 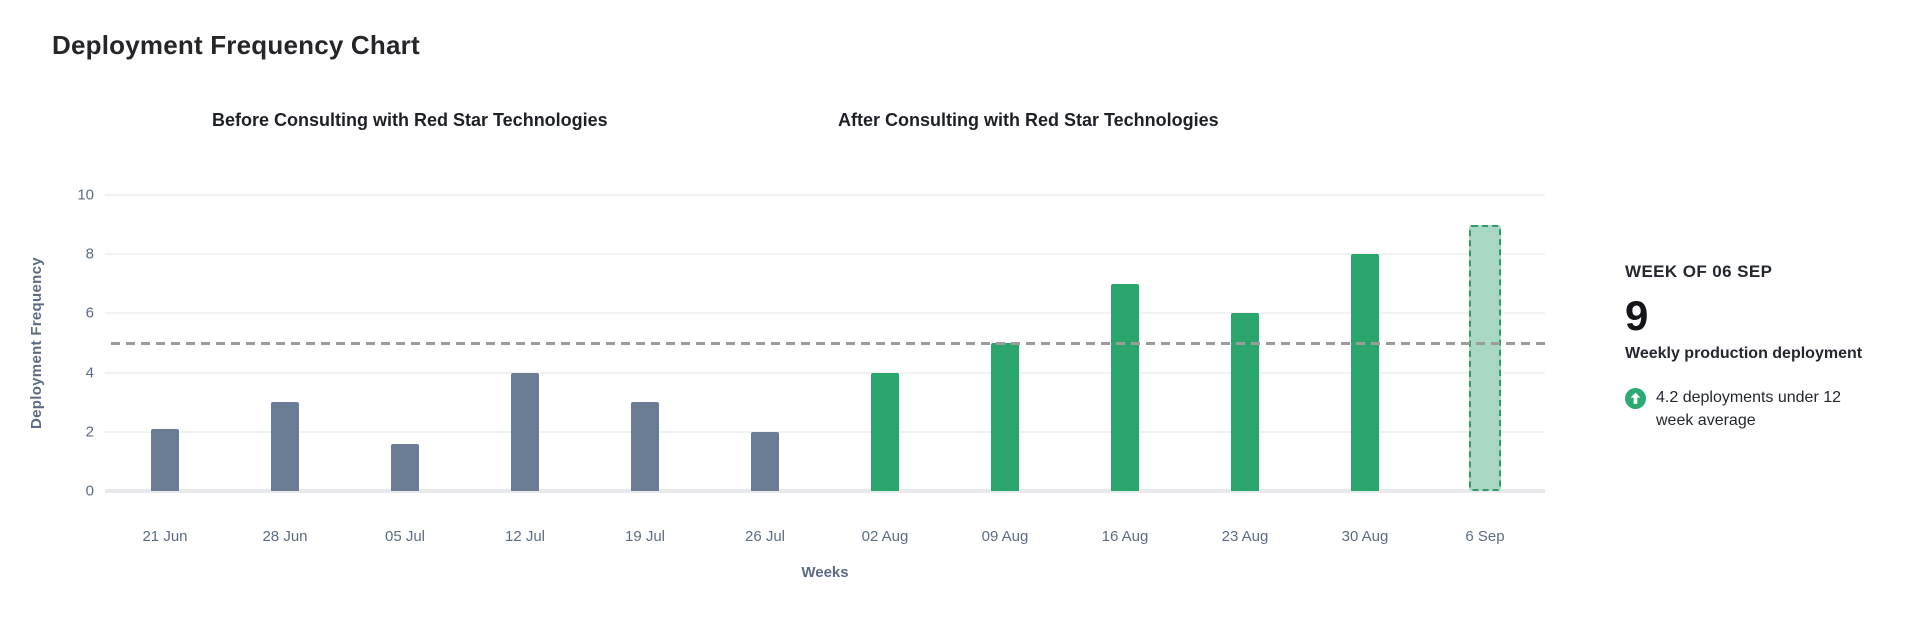 I want to click on bar-19-jul, so click(x=645, y=446).